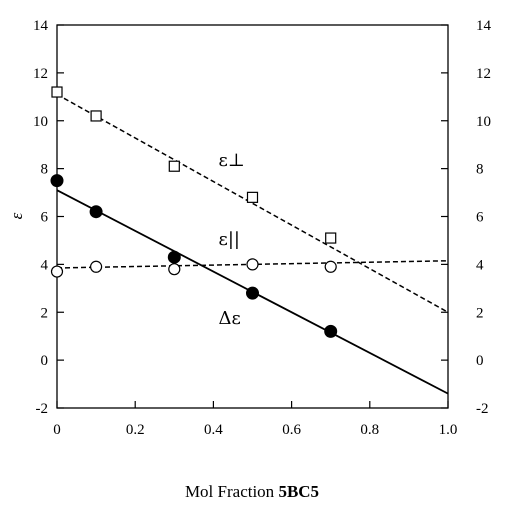  I want to click on y-tick-label-right: 8, so click(480, 170).